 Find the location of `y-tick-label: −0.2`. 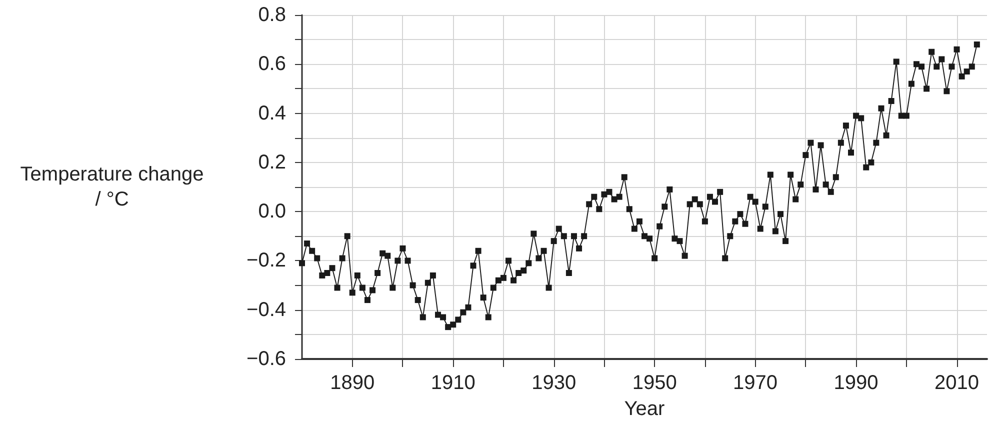

y-tick-label: −0.2 is located at coordinates (266, 261).